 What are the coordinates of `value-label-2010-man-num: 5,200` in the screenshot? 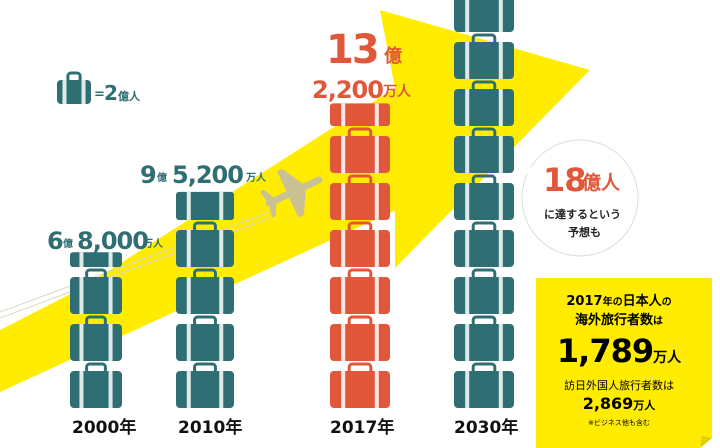 It's located at (208, 175).